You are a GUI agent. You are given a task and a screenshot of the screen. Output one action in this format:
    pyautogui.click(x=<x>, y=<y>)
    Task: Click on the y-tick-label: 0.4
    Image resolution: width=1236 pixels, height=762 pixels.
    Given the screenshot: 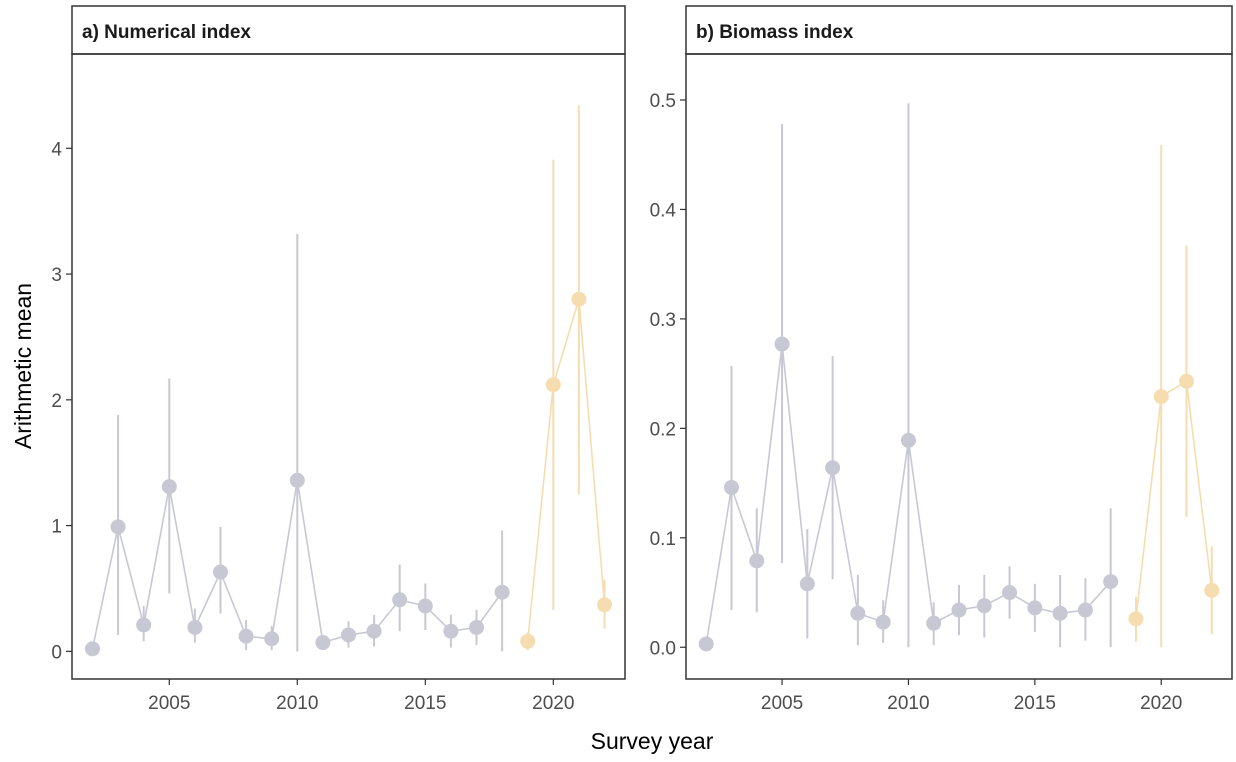 What is the action you would take?
    pyautogui.click(x=663, y=210)
    